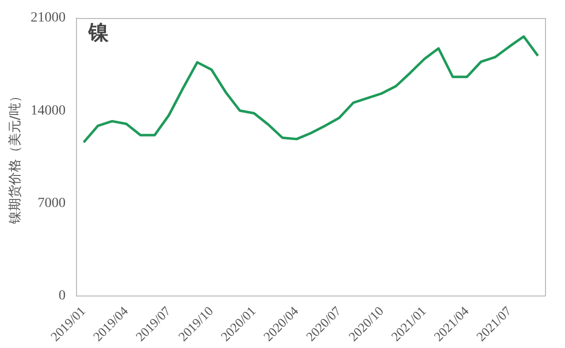 This screenshot has height=348, width=565. What do you see at coordinates (48, 110) in the screenshot?
I see `y-tick-label: 14000` at bounding box center [48, 110].